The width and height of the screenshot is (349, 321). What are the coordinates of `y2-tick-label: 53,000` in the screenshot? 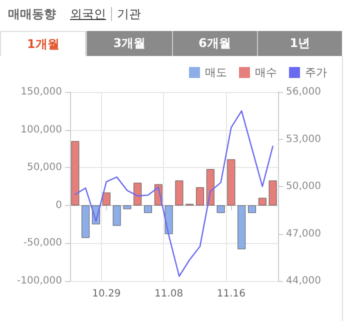 It's located at (303, 139).